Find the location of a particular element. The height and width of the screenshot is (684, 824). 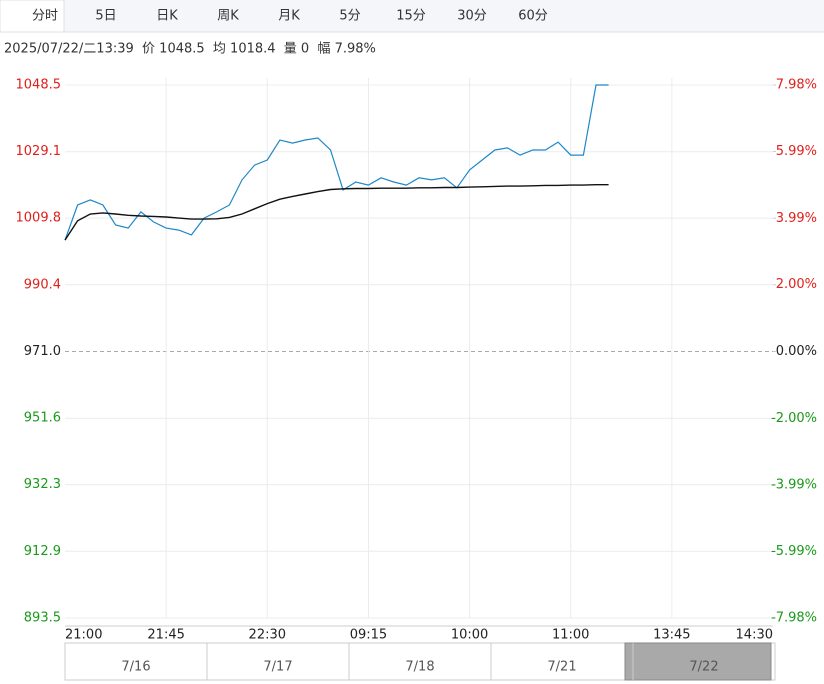

y2-tick-label: -7.98% is located at coordinates (794, 618).